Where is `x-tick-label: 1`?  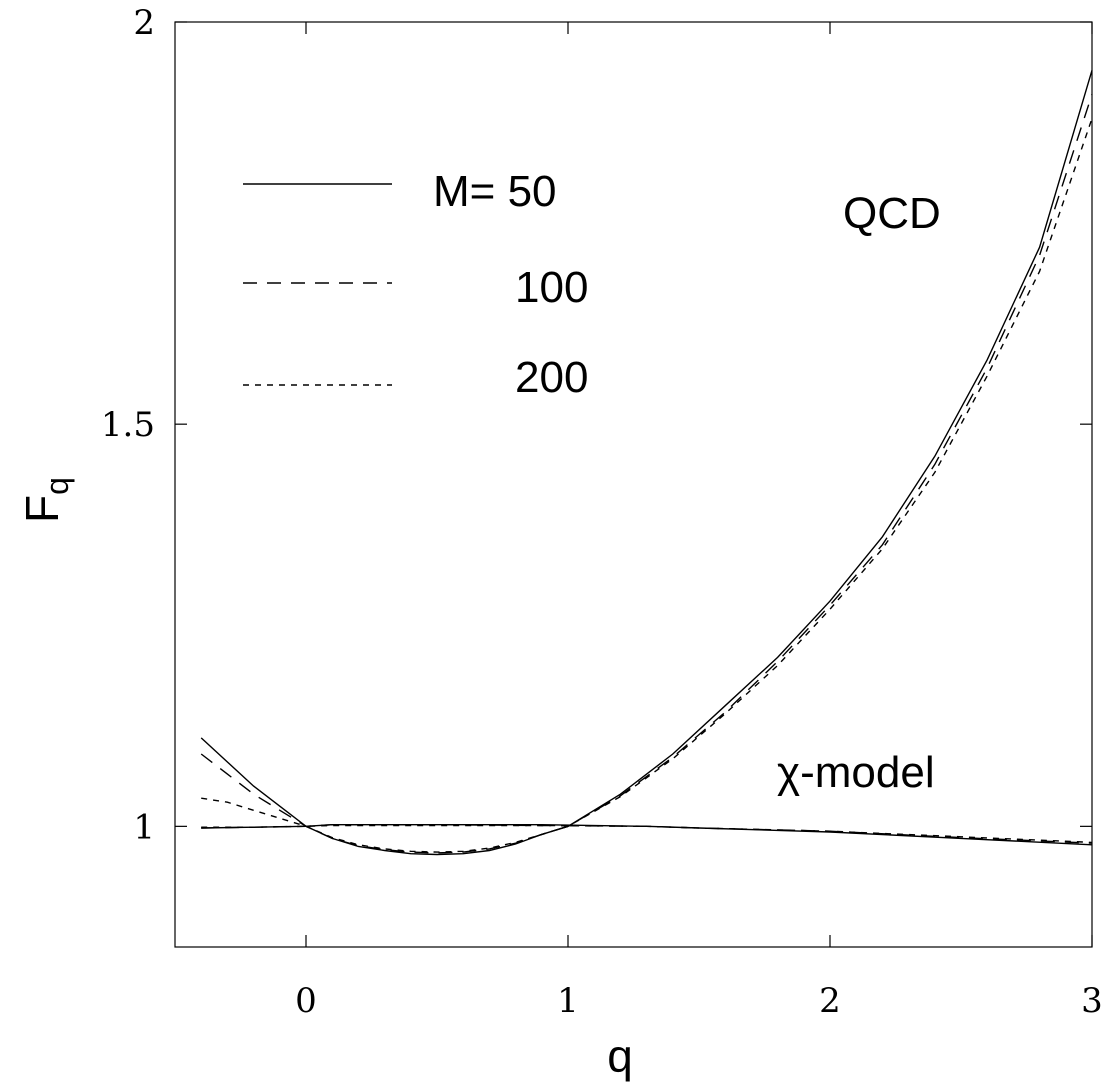
x-tick-label: 1 is located at coordinates (568, 1001).